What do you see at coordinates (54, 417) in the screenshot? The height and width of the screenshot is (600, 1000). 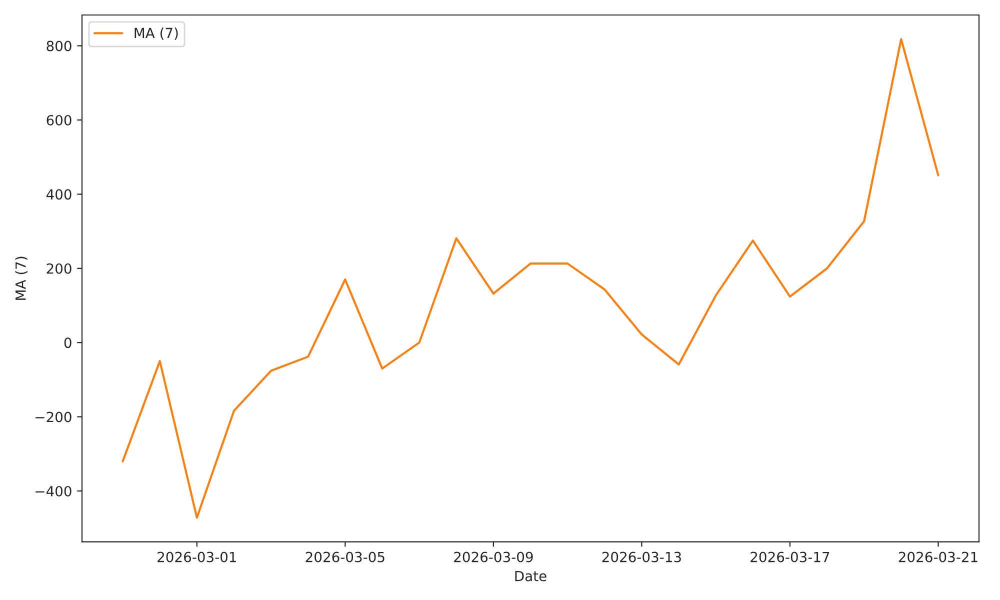 I see `y-tick-label: −200` at bounding box center [54, 417].